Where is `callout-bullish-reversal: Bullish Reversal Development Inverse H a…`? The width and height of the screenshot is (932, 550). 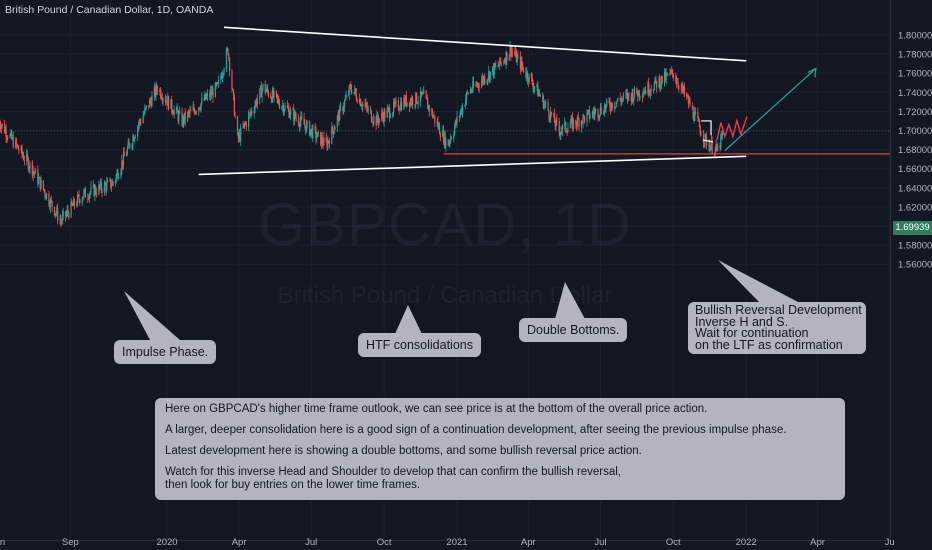 callout-bullish-reversal: Bullish Reversal Development Inverse H a… is located at coordinates (777, 328).